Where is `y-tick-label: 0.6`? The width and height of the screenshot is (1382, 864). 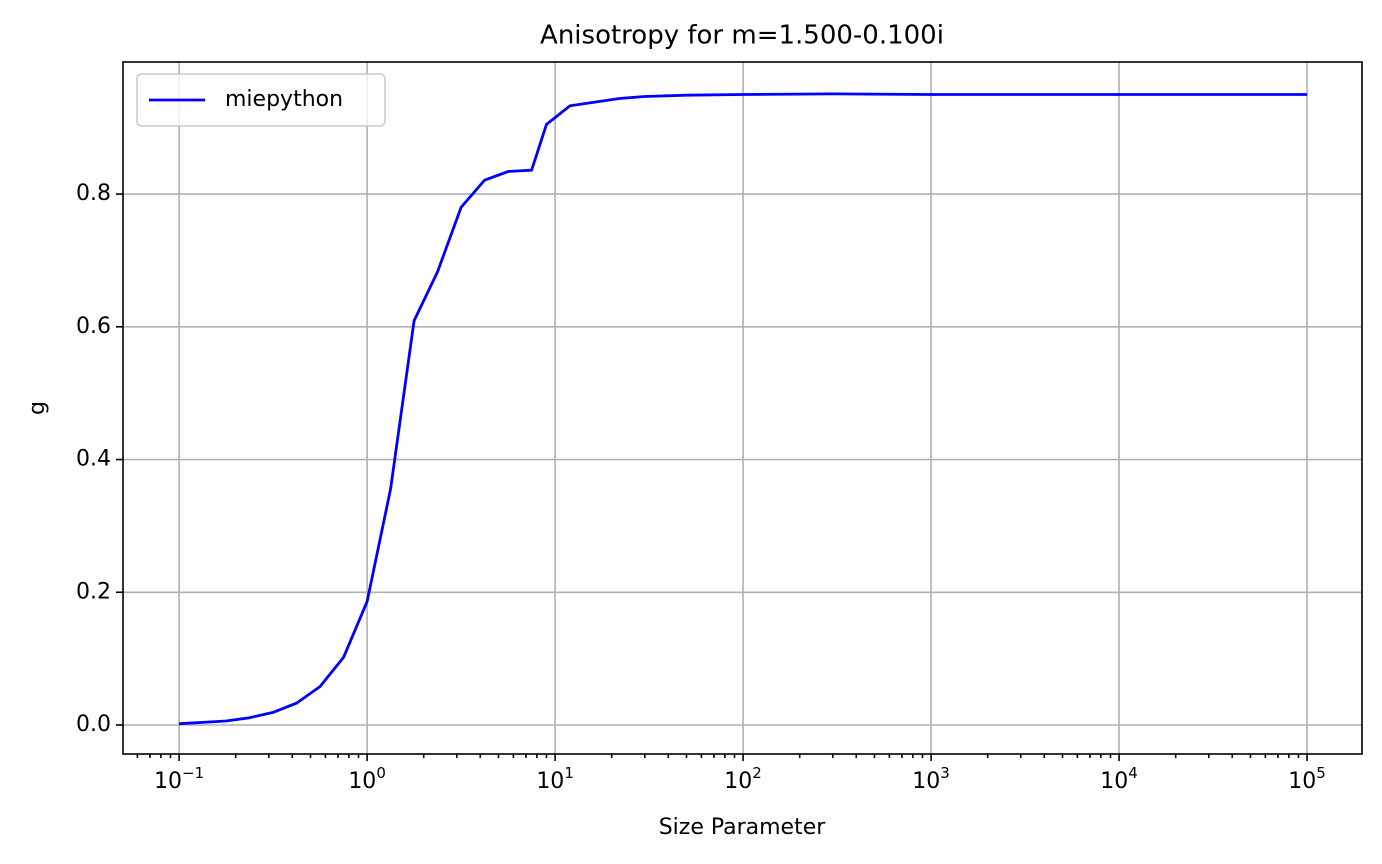 y-tick-label: 0.6 is located at coordinates (93, 326).